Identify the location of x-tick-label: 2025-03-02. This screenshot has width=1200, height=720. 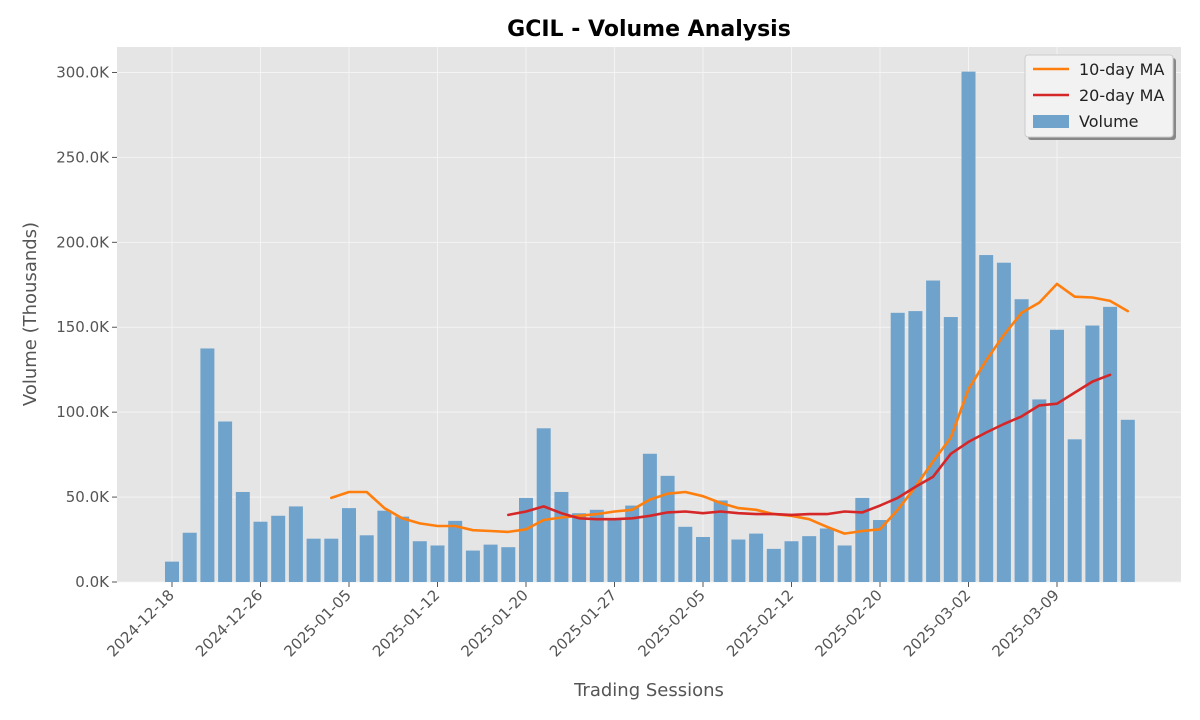
(937, 623).